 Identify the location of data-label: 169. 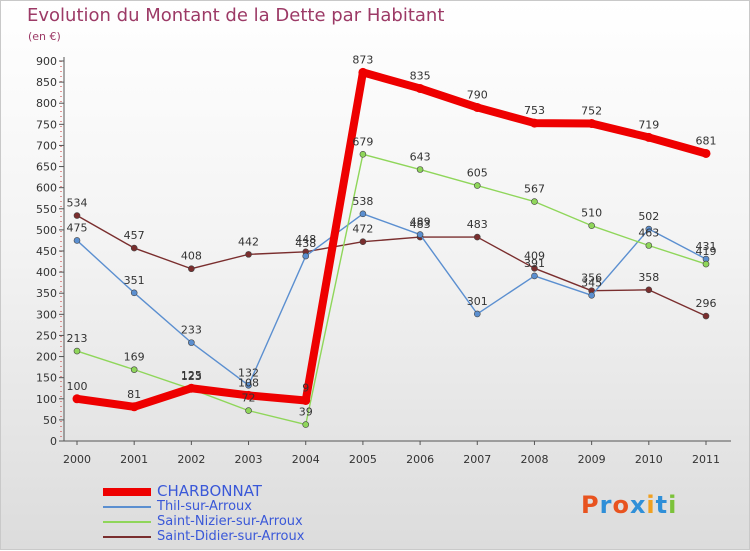
(134, 357).